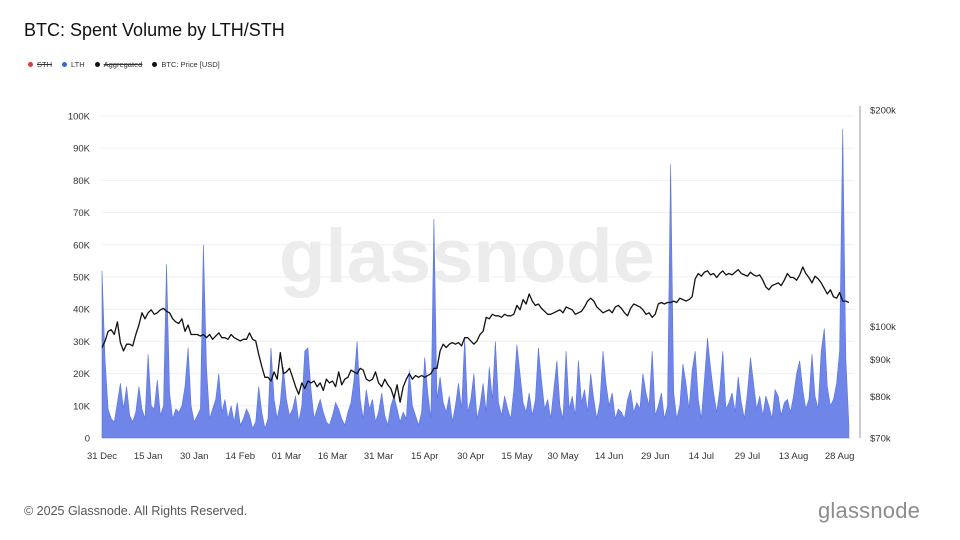 This screenshot has width=960, height=540. Describe the element at coordinates (840, 456) in the screenshot. I see `x-tick-label: 28 Aug` at that location.